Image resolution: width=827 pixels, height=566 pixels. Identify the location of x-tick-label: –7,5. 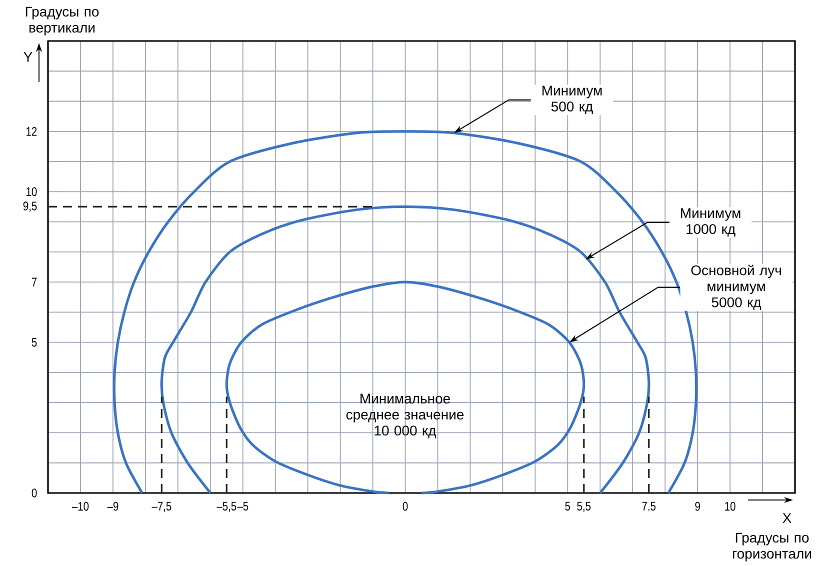
(162, 507).